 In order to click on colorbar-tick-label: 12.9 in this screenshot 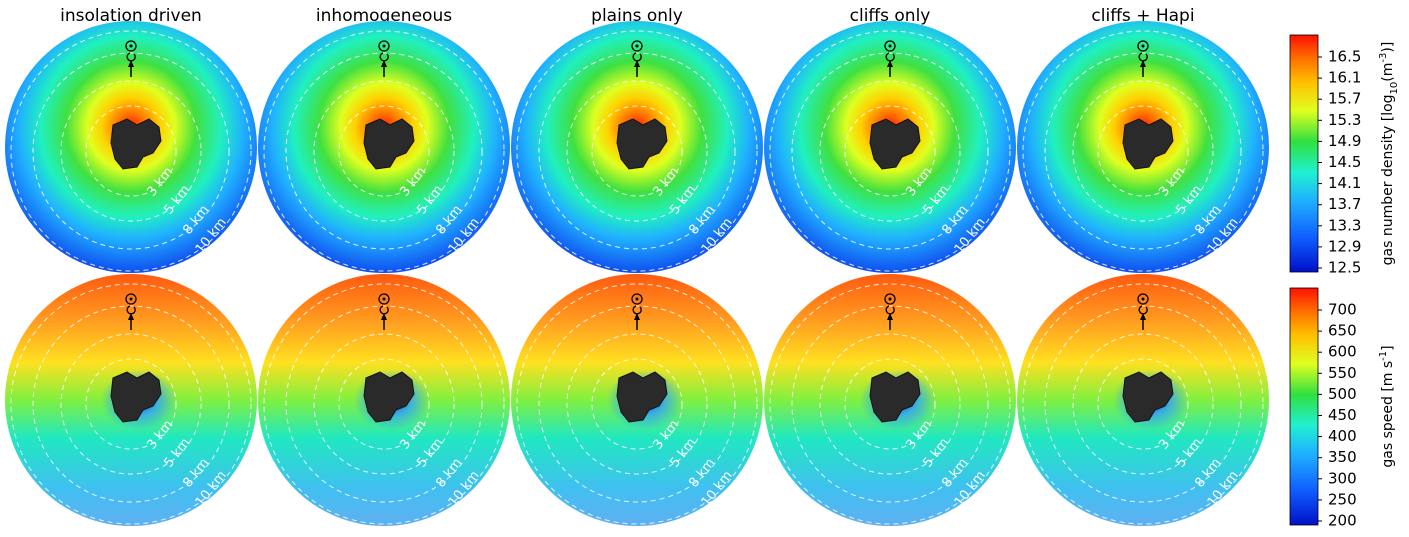, I will do `click(1344, 246)`.